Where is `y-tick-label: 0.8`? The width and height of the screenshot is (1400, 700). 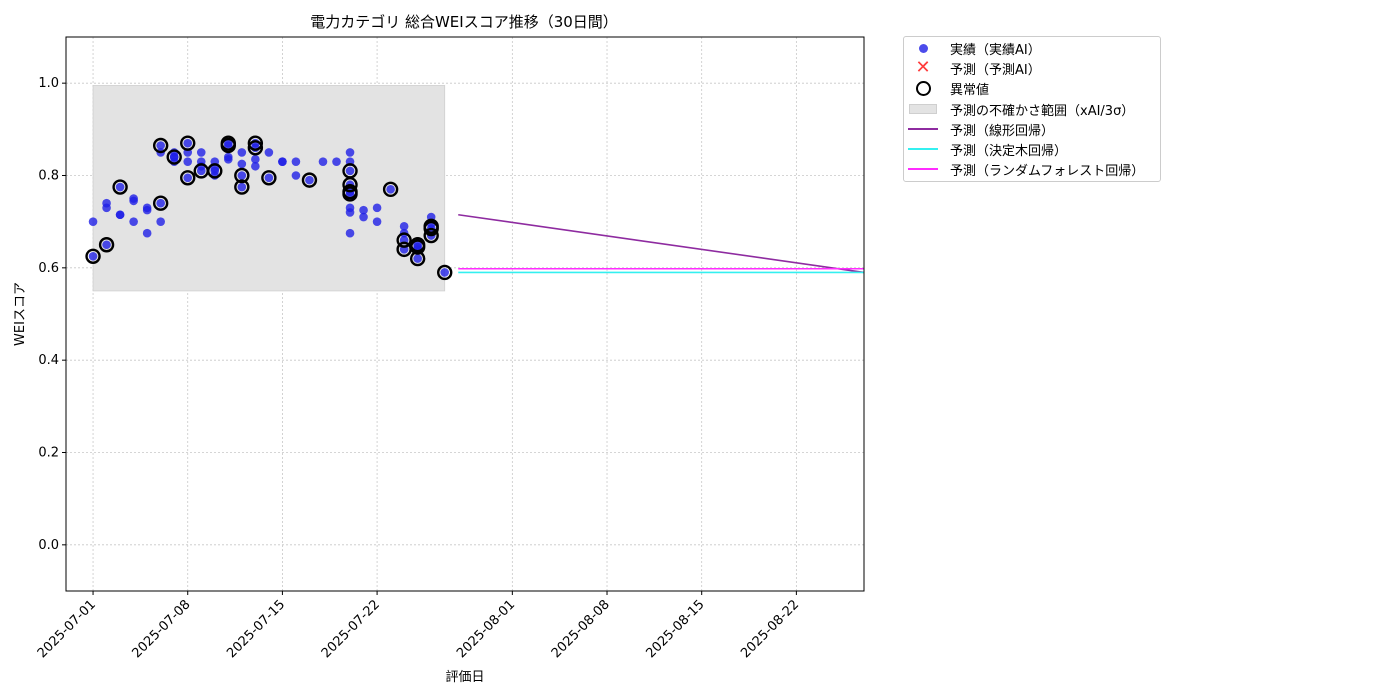 y-tick-label: 0.8 is located at coordinates (48, 176).